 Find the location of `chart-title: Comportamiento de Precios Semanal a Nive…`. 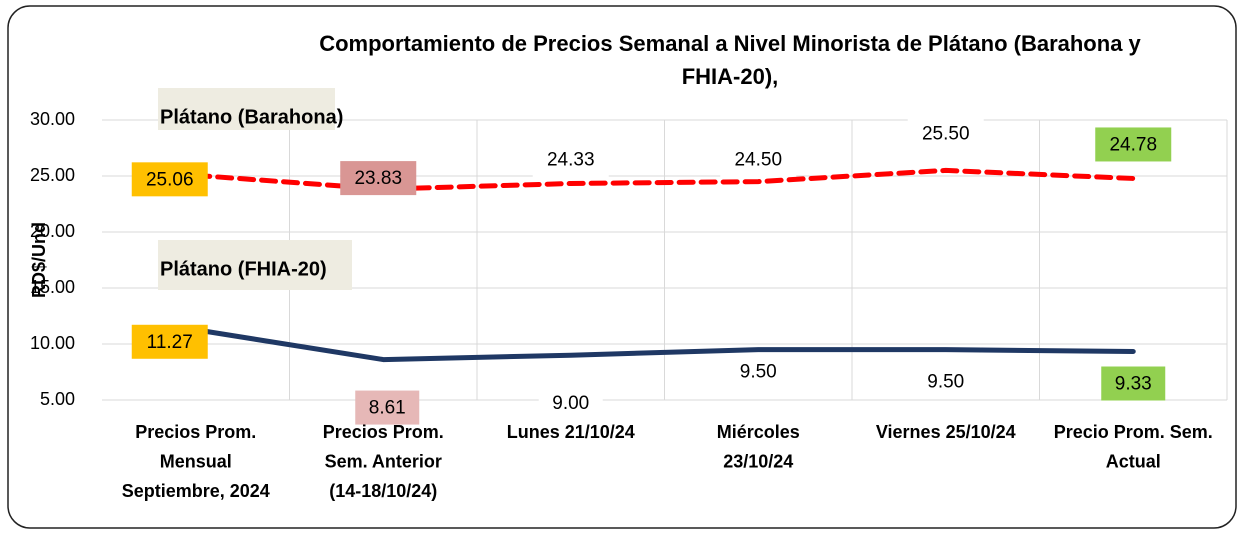

chart-title: Comportamiento de Precios Semanal a Nive… is located at coordinates (730, 43).